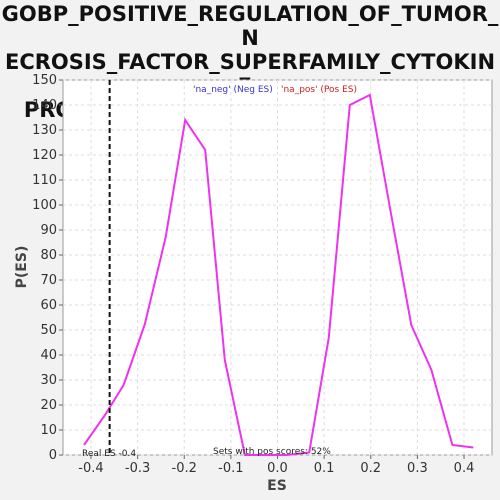  Describe the element at coordinates (48, 430) in the screenshot. I see `y-tick-label: 10` at that location.